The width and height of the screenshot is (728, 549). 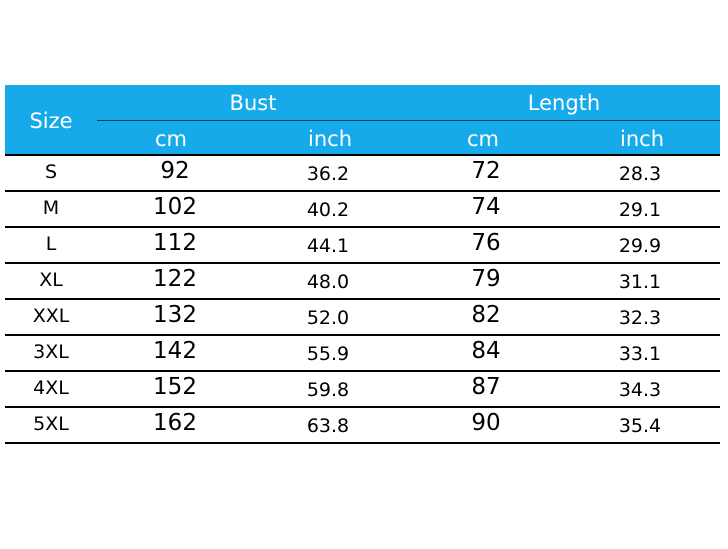 What do you see at coordinates (640, 282) in the screenshot?
I see `cell-length-inch: 31.1` at bounding box center [640, 282].